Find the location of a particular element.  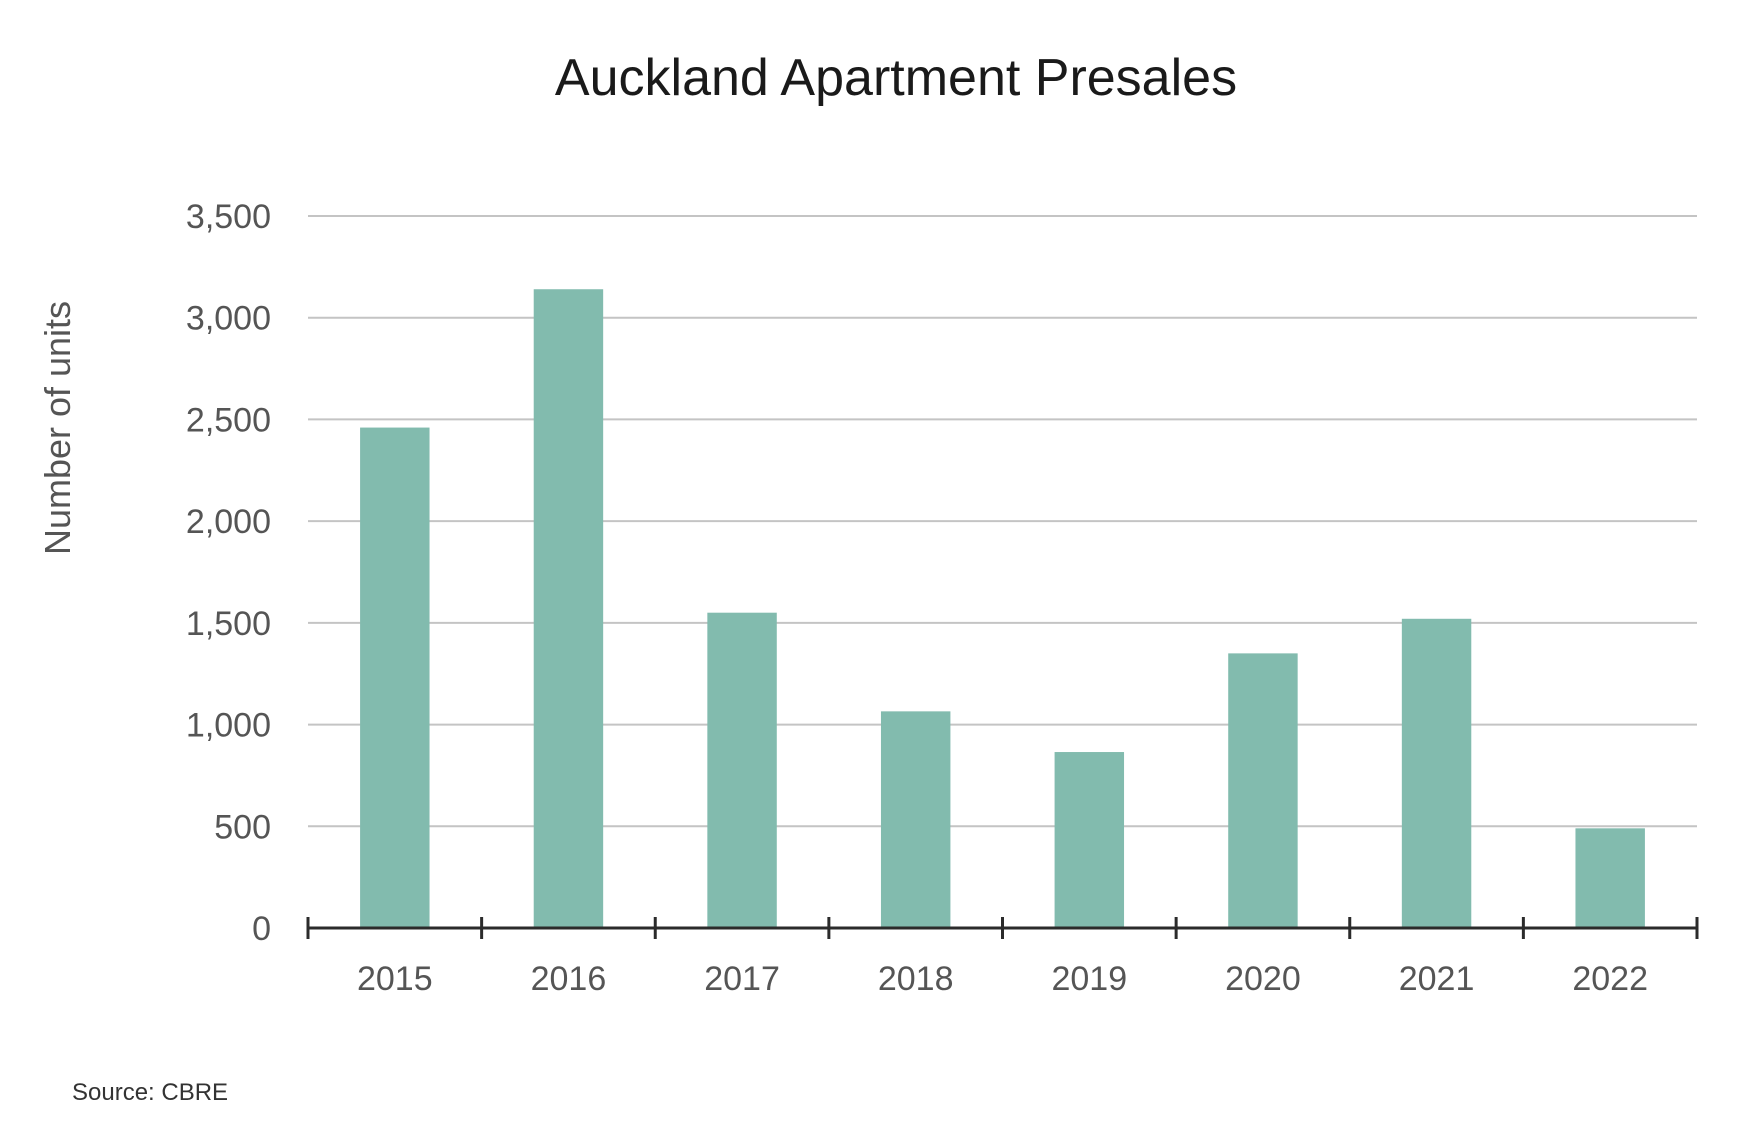

y-tick-label: 500 is located at coordinates (242, 827).